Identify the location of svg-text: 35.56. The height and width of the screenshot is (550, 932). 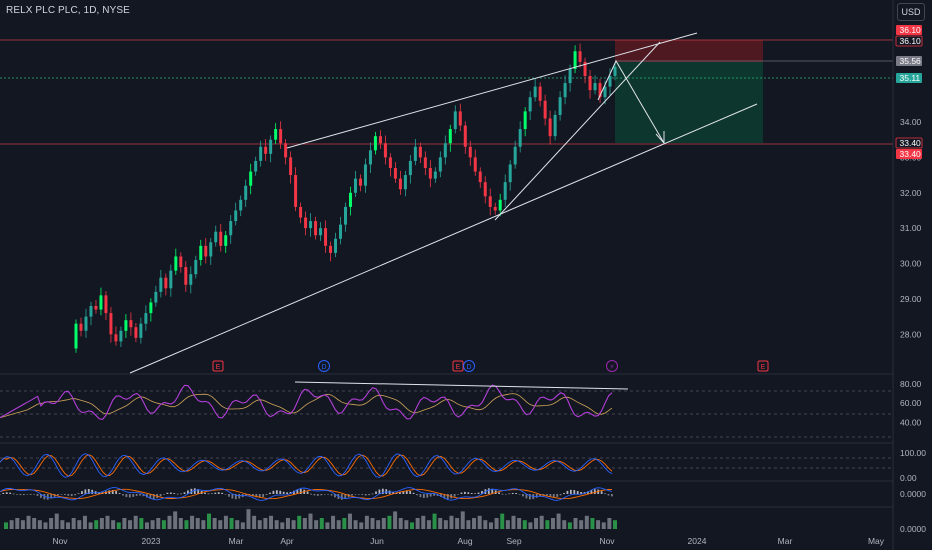
(911, 61).